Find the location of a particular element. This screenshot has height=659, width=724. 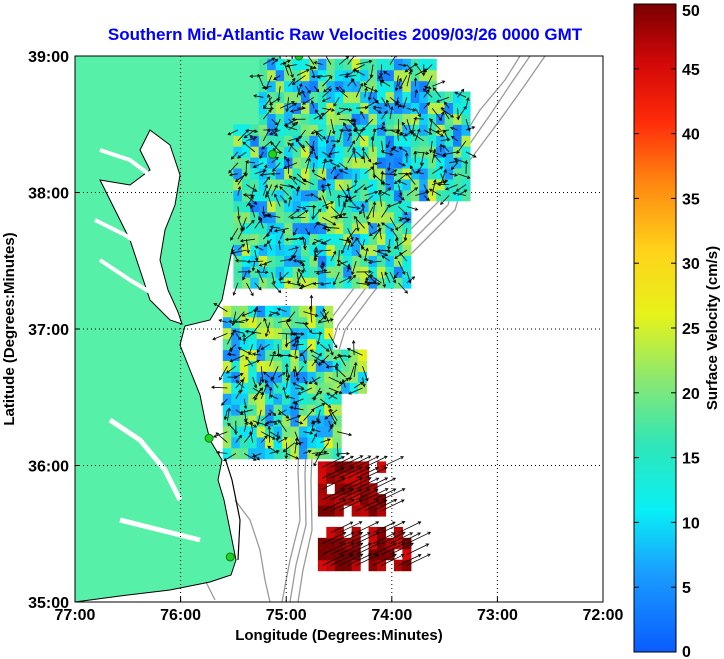

x-tick-label: 77:00 is located at coordinates (75, 615).